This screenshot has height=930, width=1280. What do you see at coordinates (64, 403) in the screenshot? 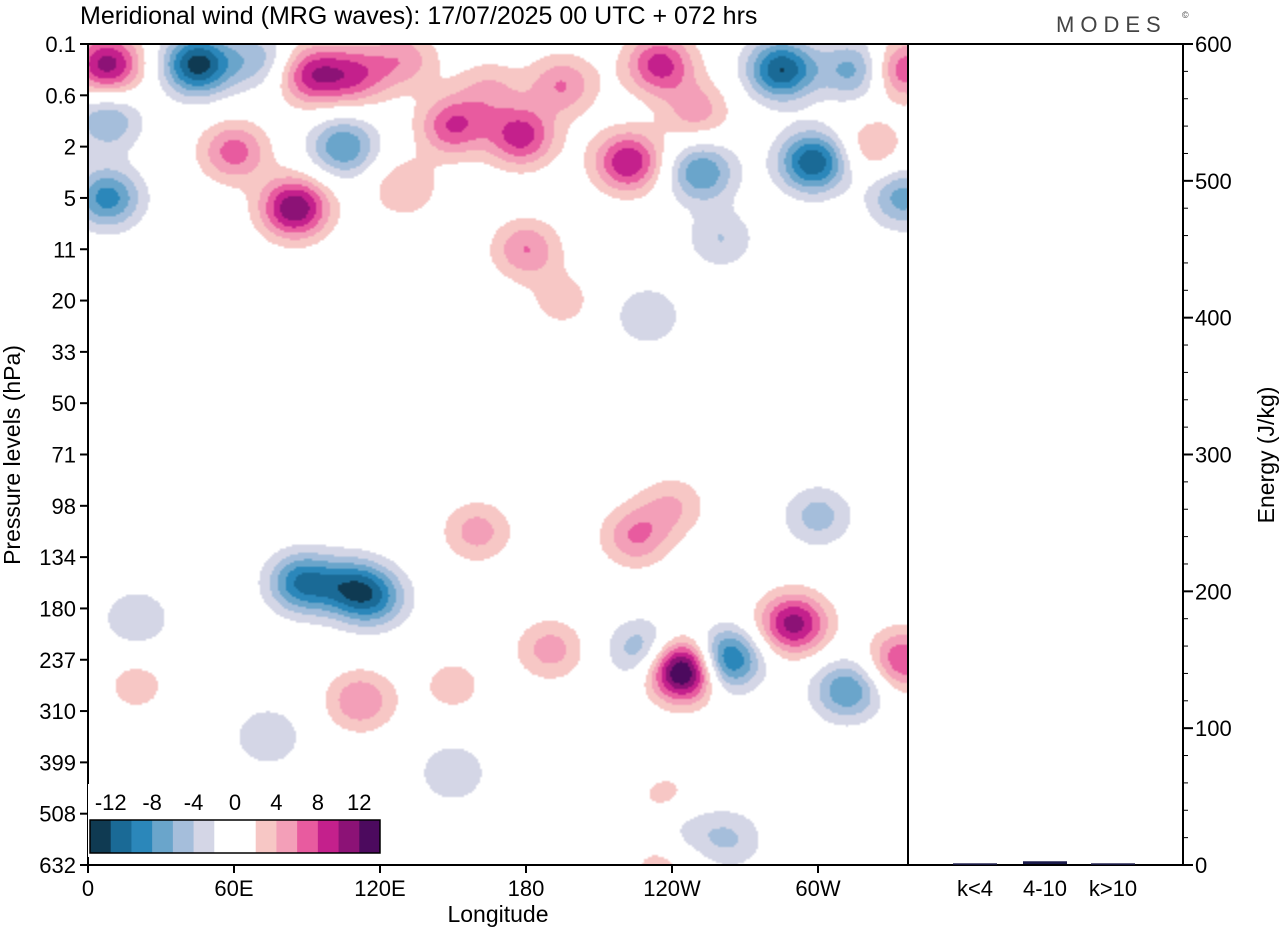
I see `y-tick-label: 50` at bounding box center [64, 403].